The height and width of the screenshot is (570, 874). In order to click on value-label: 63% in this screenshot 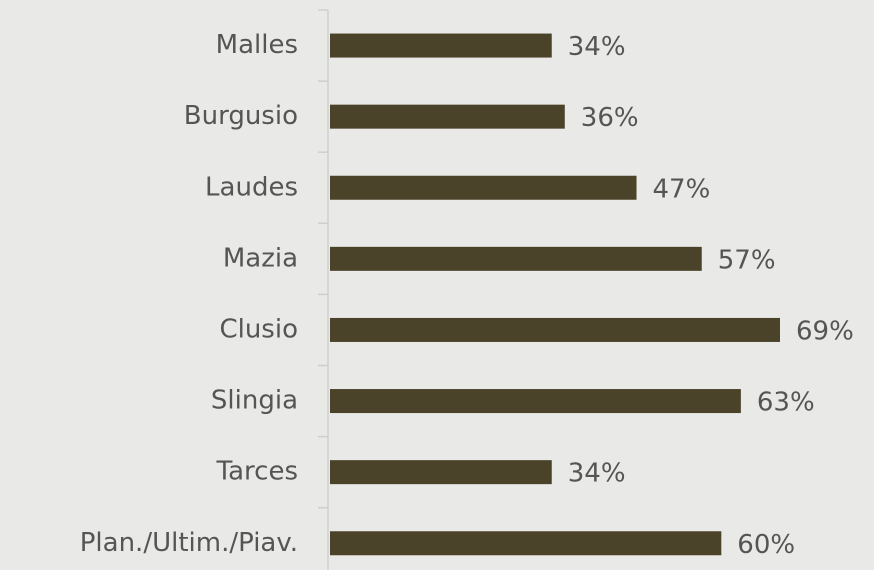, I will do `click(786, 403)`.